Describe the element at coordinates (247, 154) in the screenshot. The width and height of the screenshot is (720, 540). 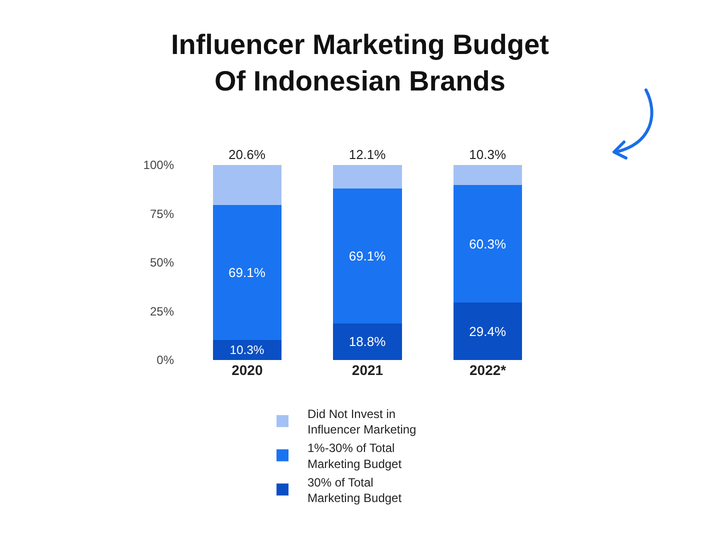
I see `data-label: 20.6%` at that location.